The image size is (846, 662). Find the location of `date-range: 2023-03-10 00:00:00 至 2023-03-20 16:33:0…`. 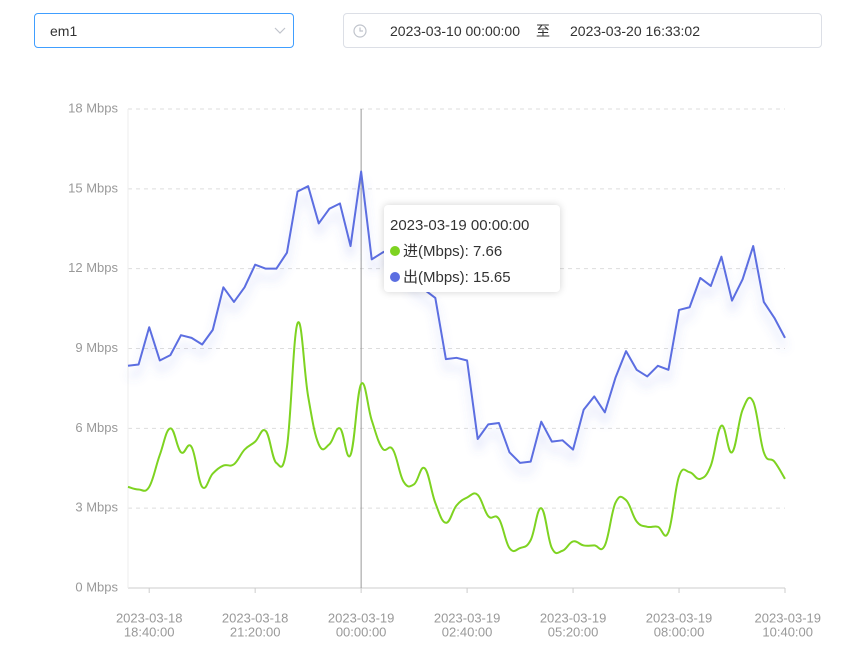

date-range: 2023-03-10 00:00:00 至 2023-03-20 16:33:0… is located at coordinates (582, 30).